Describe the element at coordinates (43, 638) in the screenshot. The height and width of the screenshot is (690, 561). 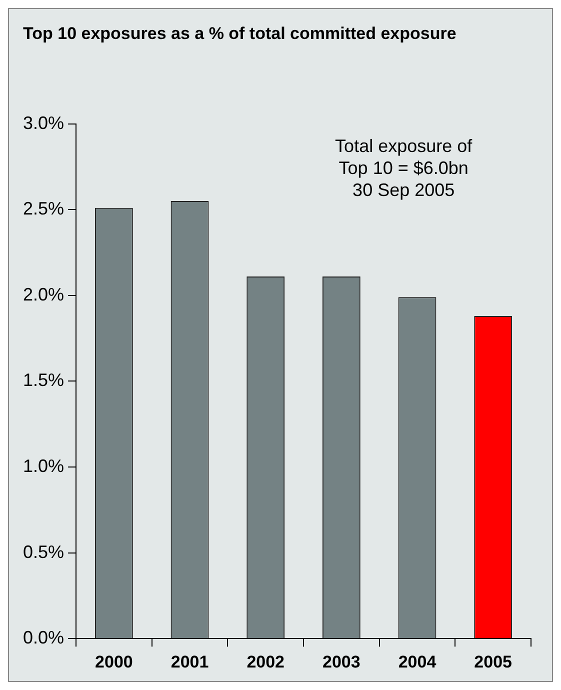
I see `y-tick-label: 0.0%` at that location.